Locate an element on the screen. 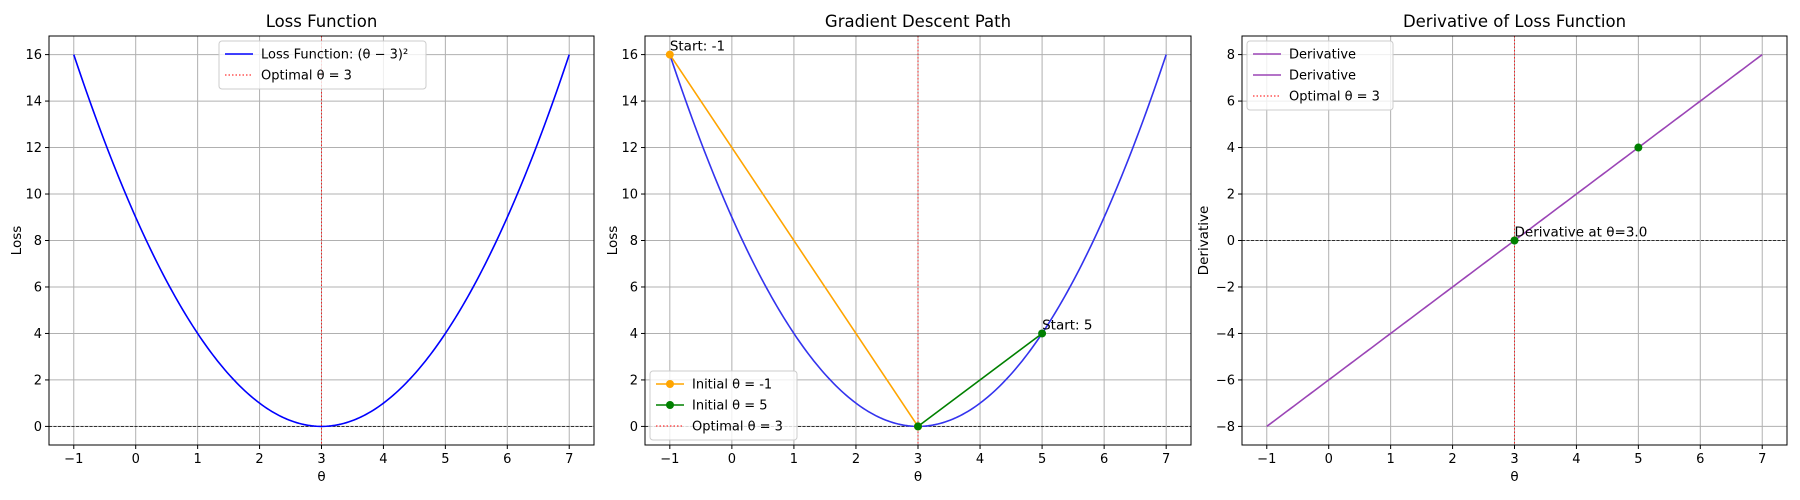 This screenshot has width=1800, height=500. chart-title: Gradient Descent Path is located at coordinates (918, 21).